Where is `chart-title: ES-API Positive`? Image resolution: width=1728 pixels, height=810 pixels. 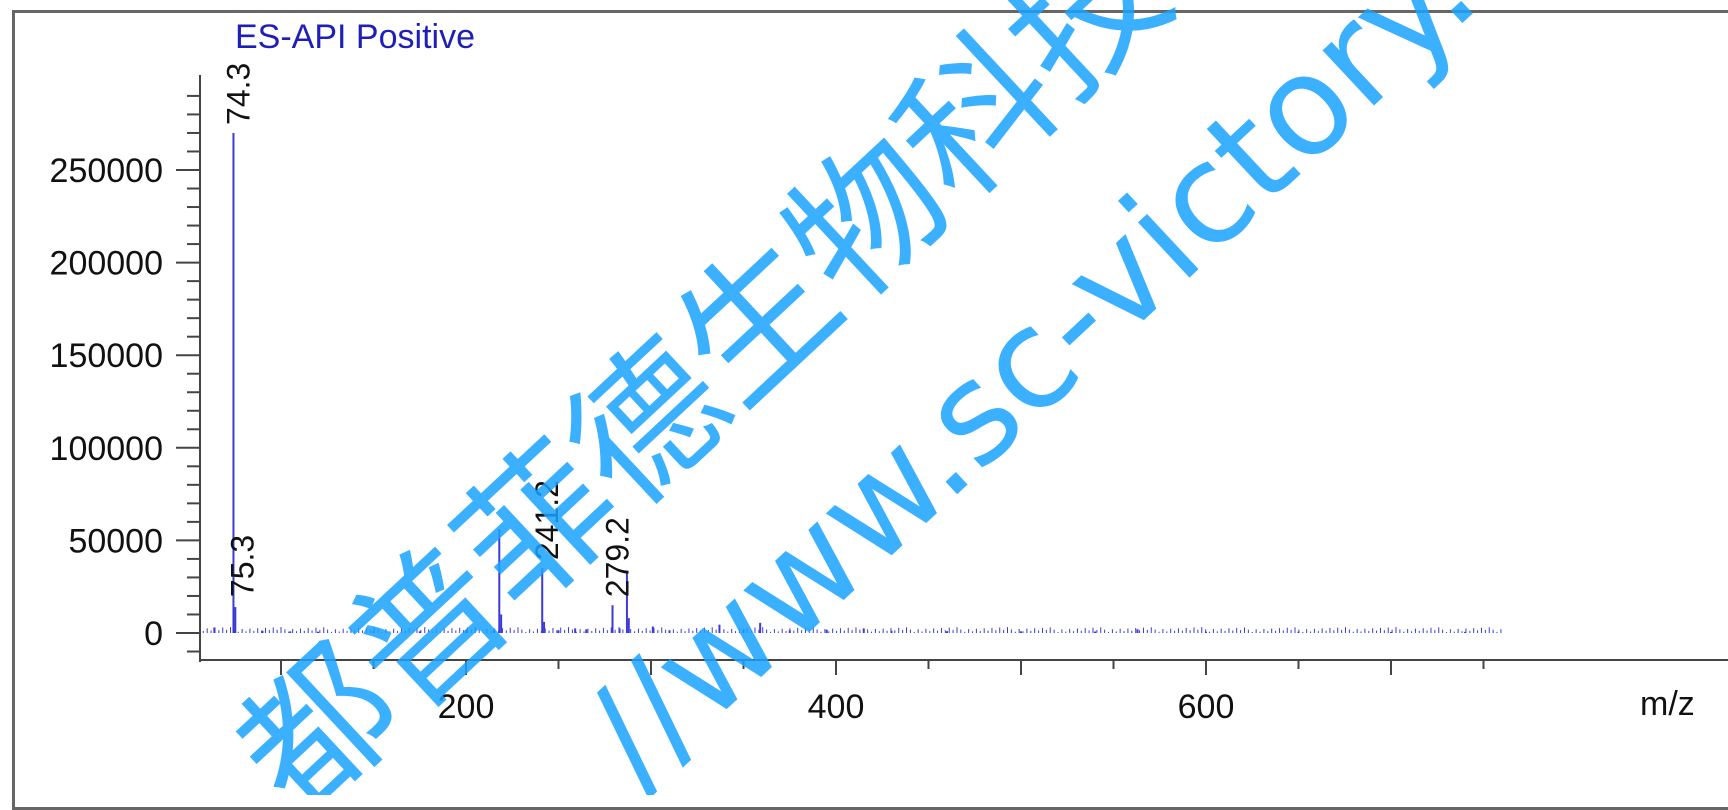
chart-title: ES-API Positive is located at coordinates (355, 37).